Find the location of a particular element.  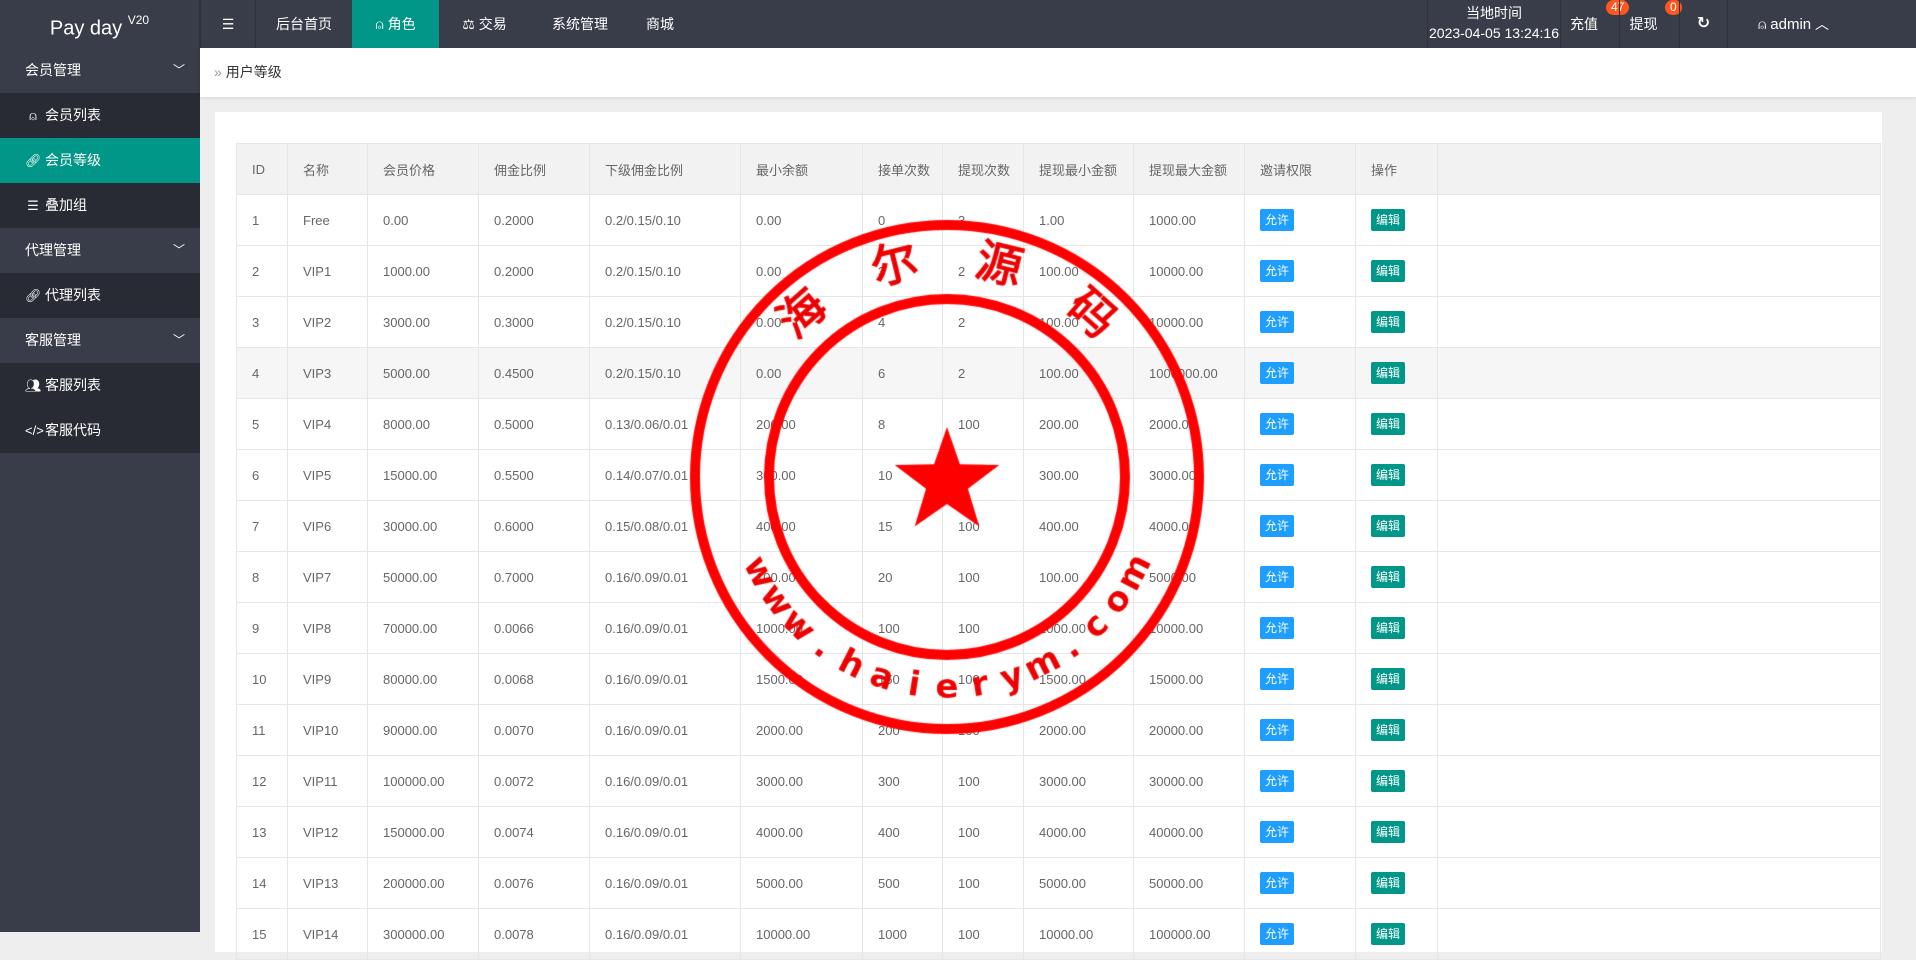

table-cell: 1 is located at coordinates (262, 220).